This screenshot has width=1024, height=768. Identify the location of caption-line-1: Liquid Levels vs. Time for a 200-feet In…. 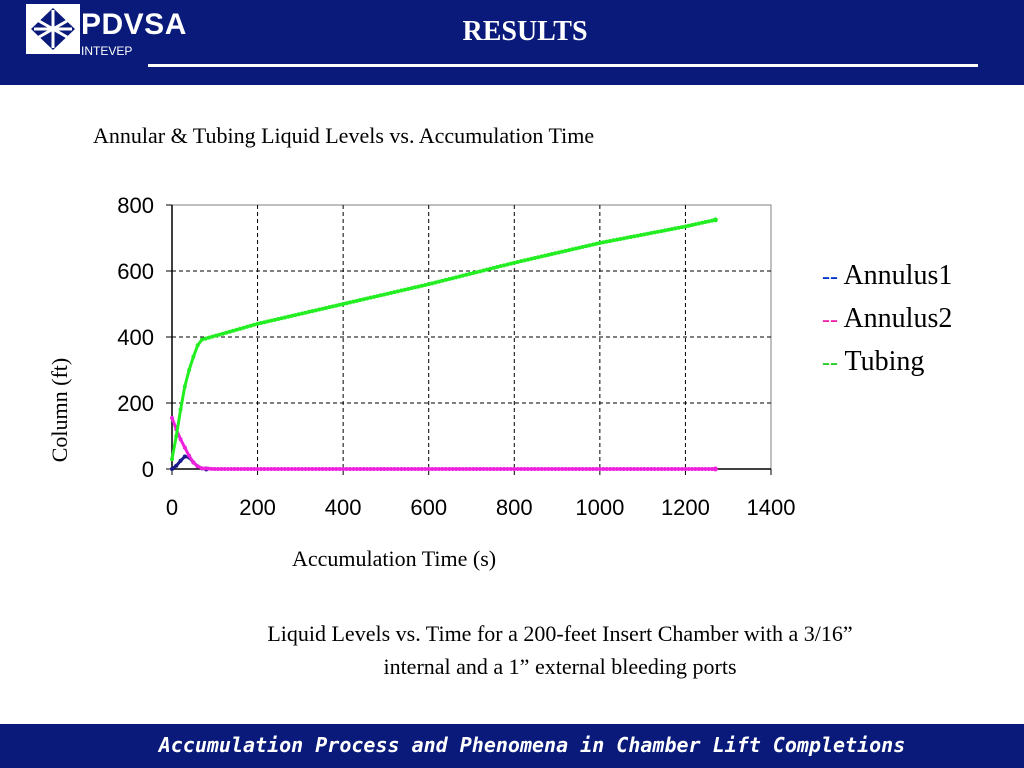
(560, 633).